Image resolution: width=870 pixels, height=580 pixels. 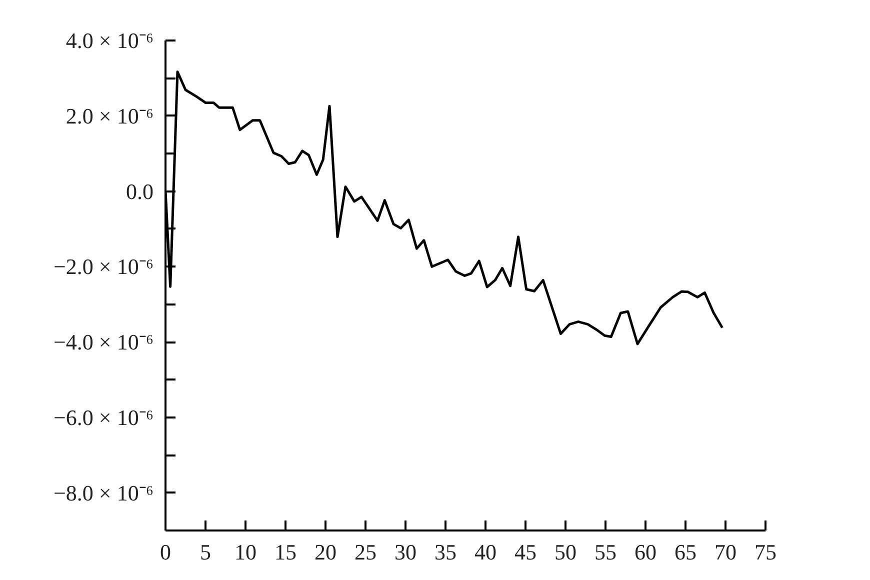 I want to click on x-tick-label: 50, so click(x=565, y=552).